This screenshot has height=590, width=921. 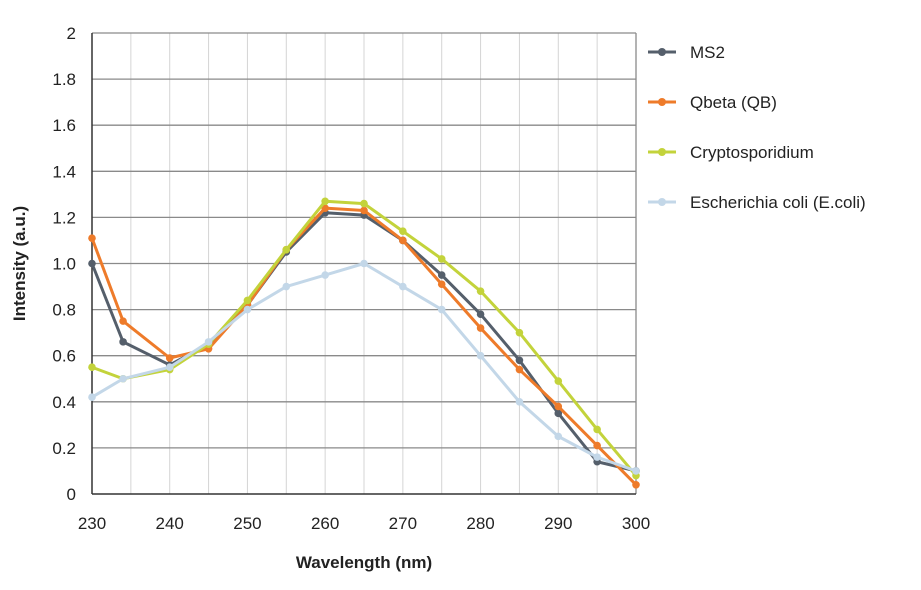 I want to click on y-tick-label: 0, so click(x=71, y=494).